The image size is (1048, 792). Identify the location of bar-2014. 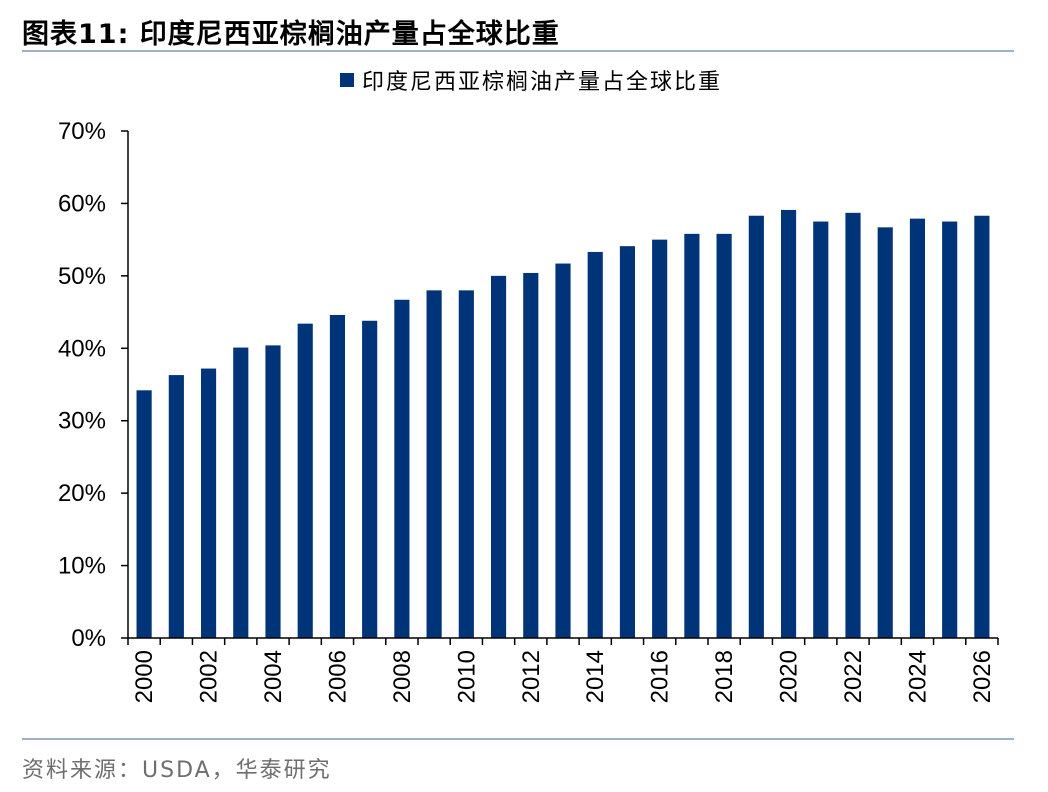
(595, 444).